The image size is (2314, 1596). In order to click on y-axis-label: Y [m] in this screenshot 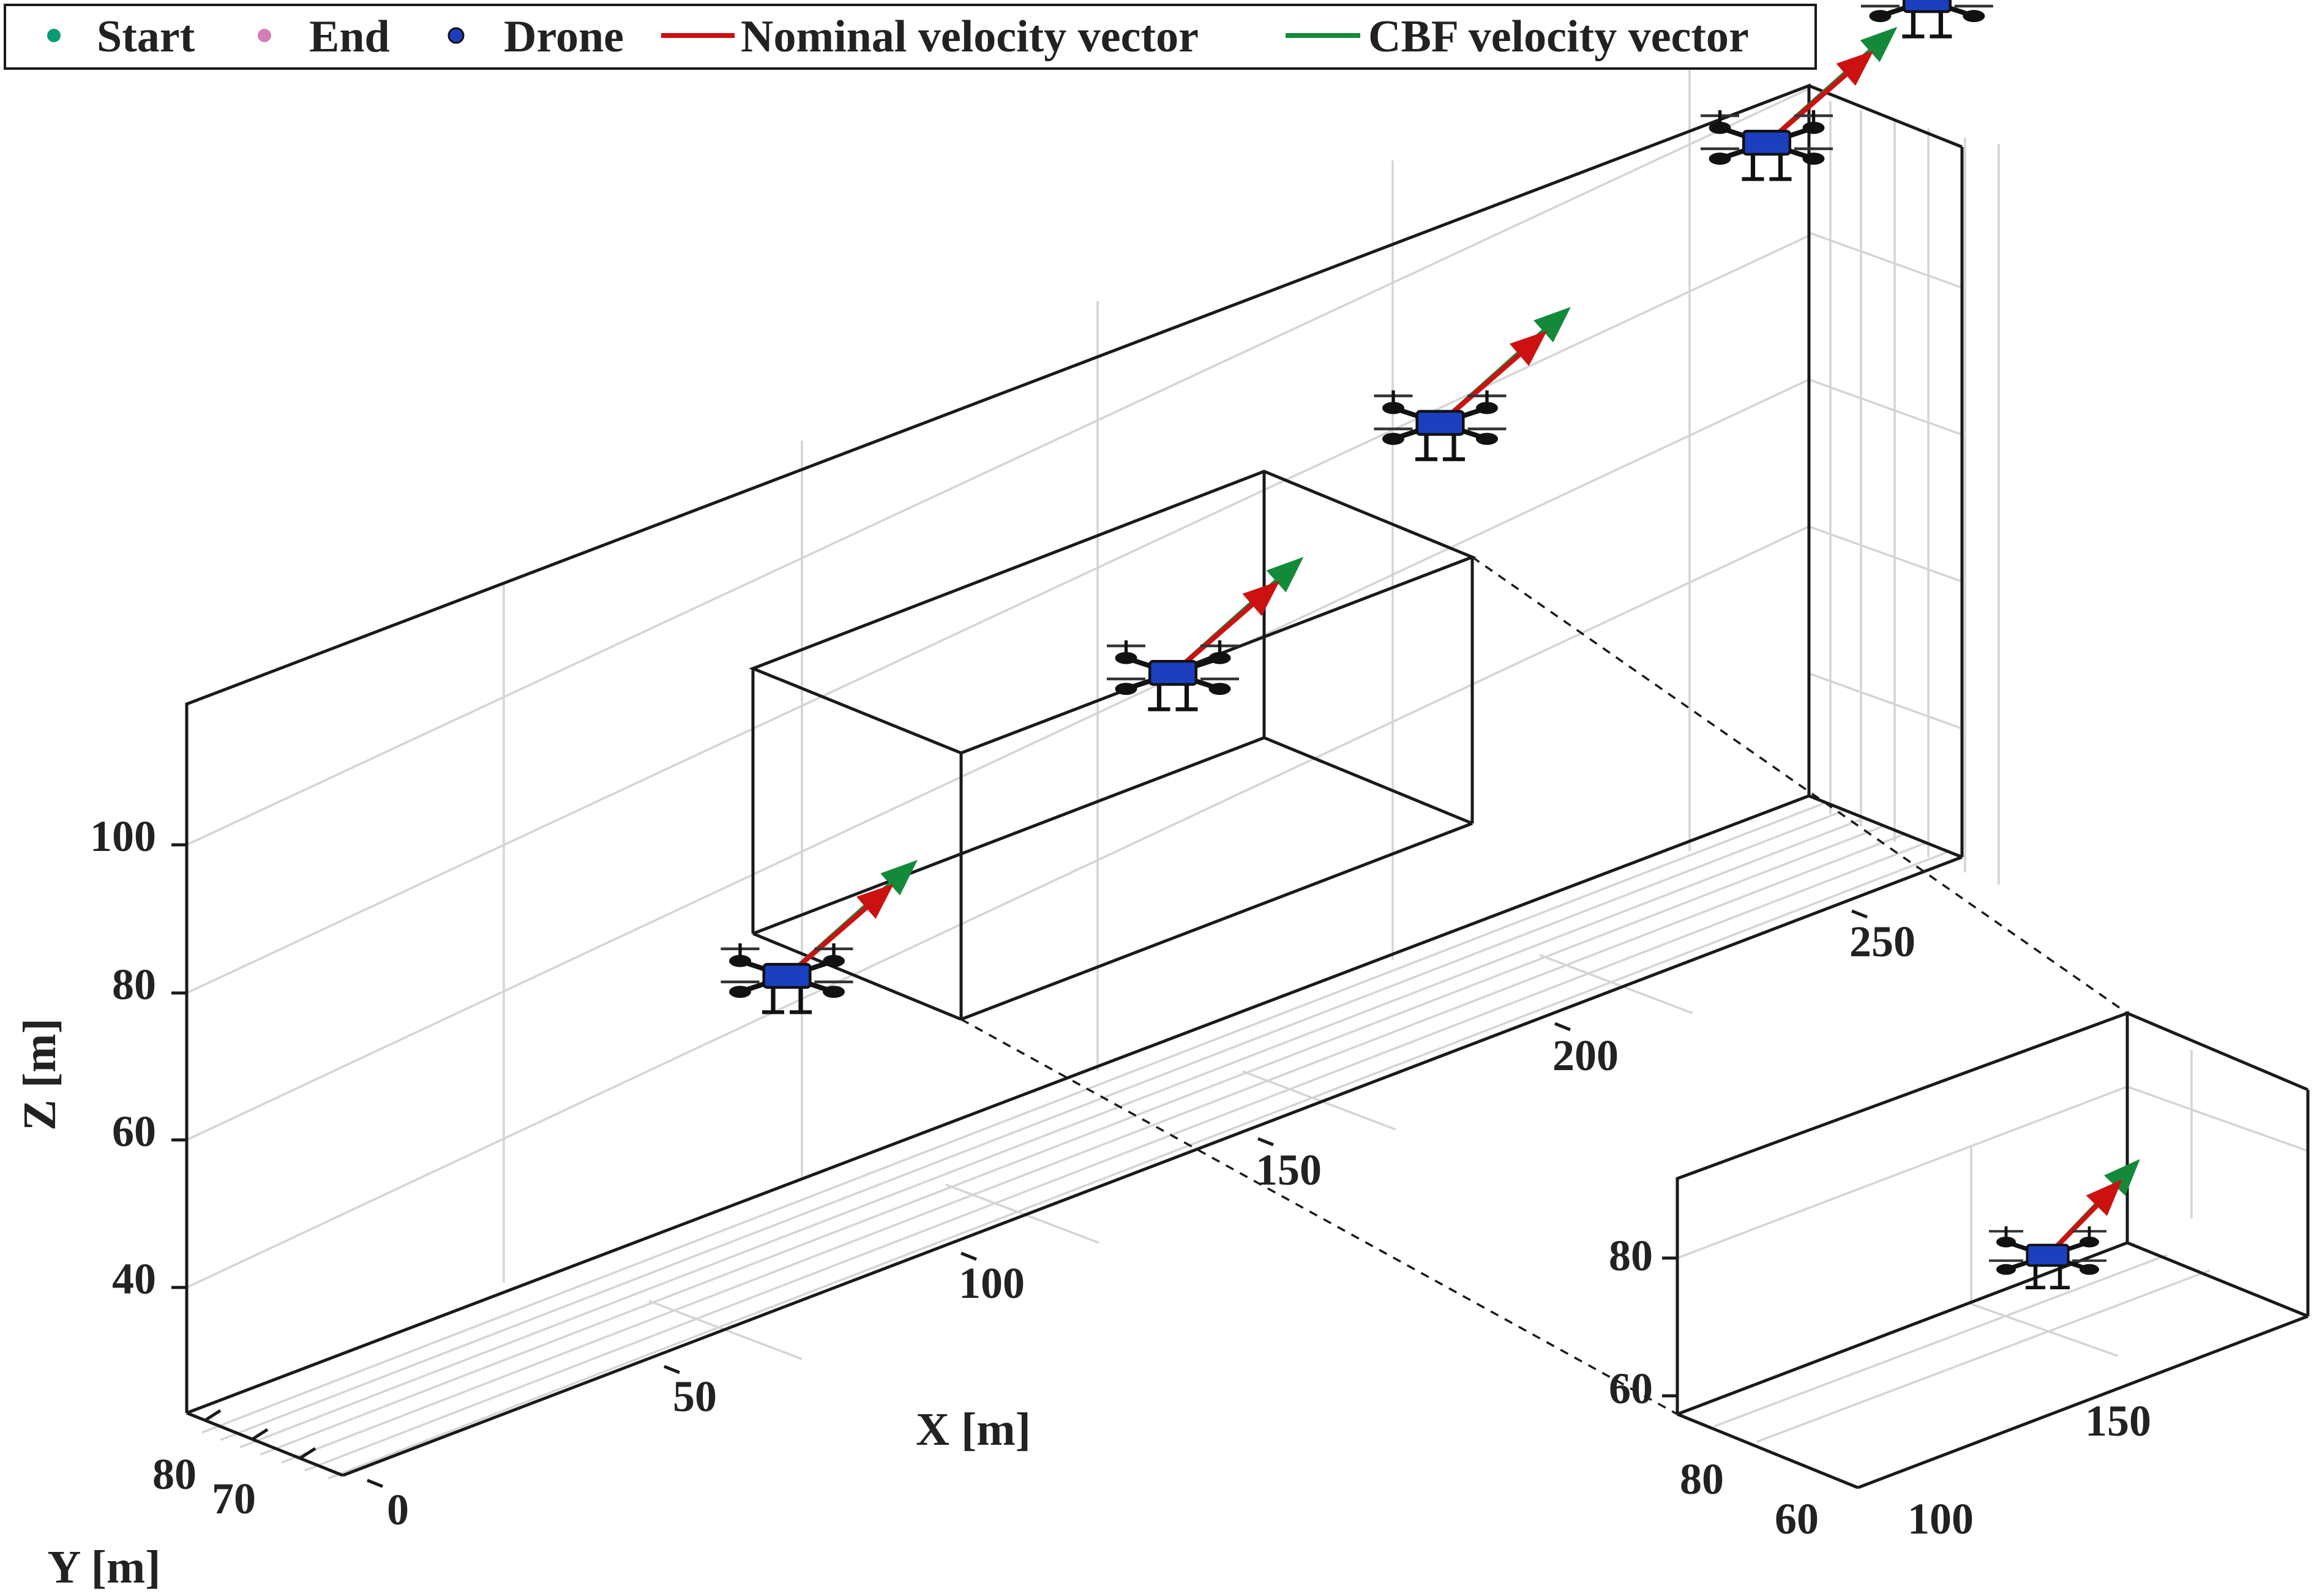, I will do `click(104, 1567)`.